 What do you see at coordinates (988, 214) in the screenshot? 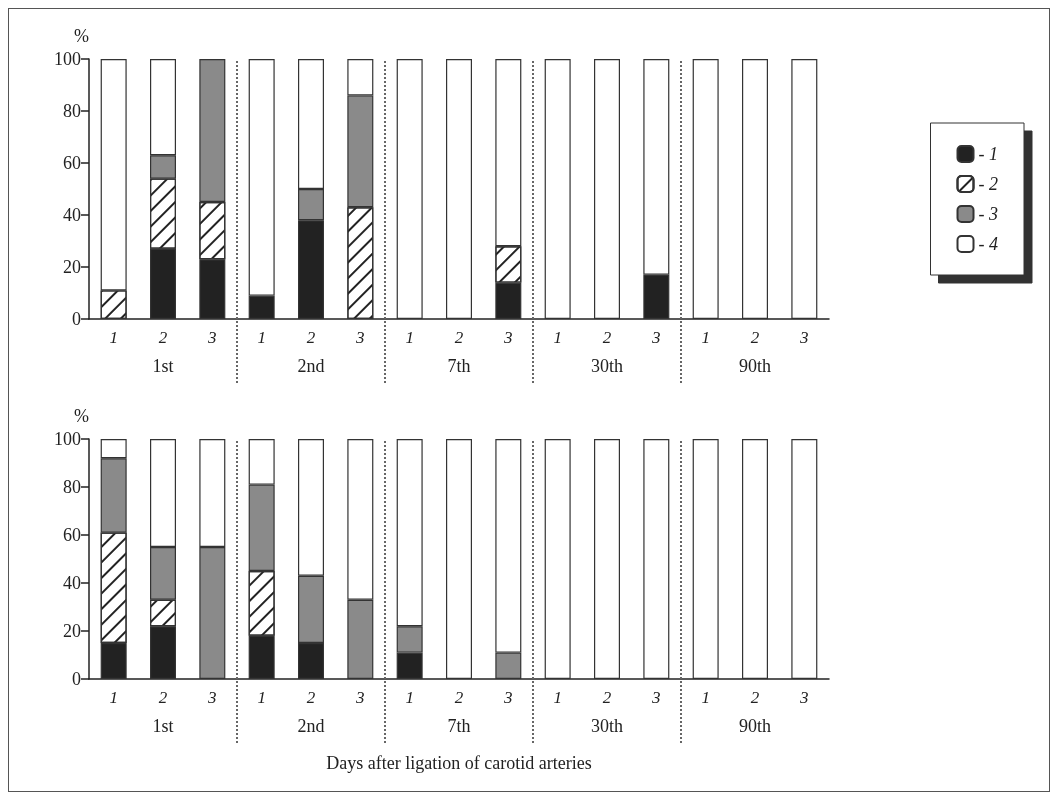
I see `legend-label: - 3` at bounding box center [988, 214].